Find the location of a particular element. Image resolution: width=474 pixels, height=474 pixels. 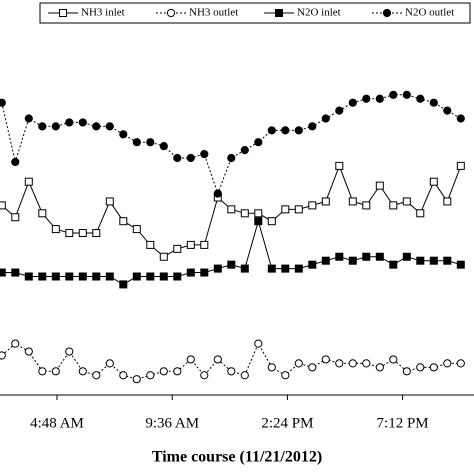

legend-label: N2O outlet is located at coordinates (429, 13).